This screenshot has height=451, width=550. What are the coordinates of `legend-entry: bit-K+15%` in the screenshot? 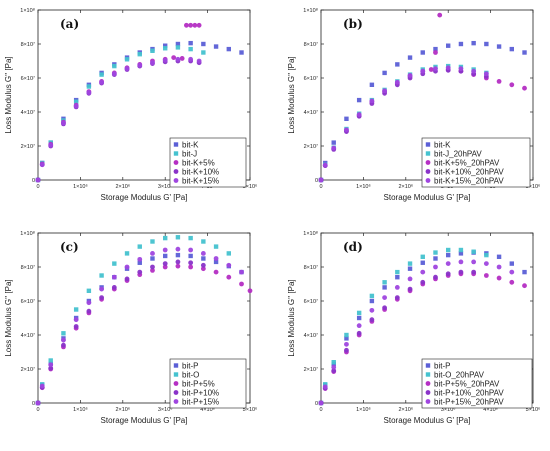 It's located at (200, 180).